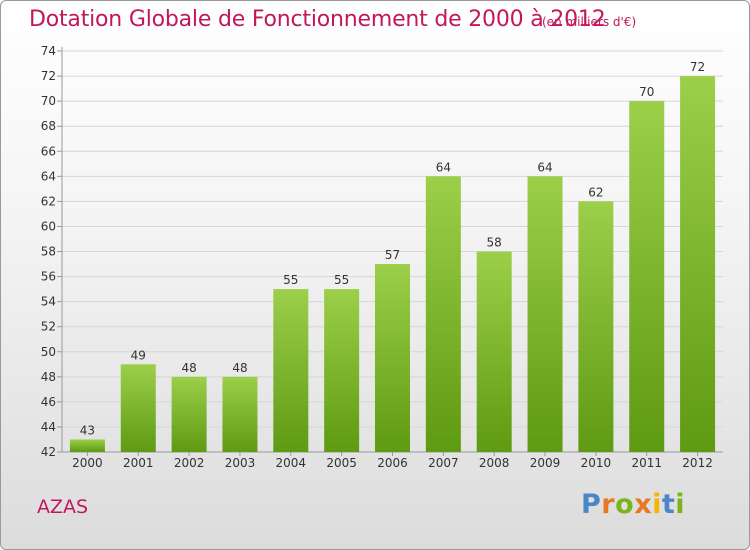 The width and height of the screenshot is (750, 550). I want to click on logo-letter: x, so click(643, 504).